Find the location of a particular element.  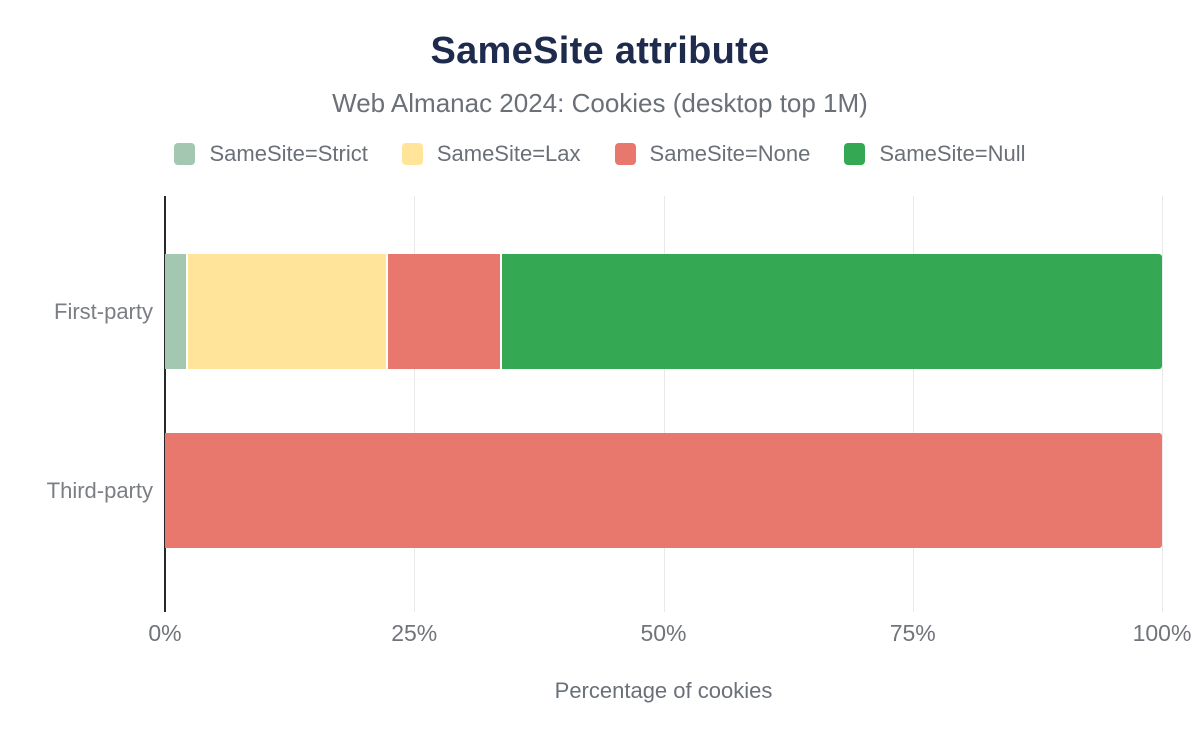

y-category-label: First-party is located at coordinates (103, 311).